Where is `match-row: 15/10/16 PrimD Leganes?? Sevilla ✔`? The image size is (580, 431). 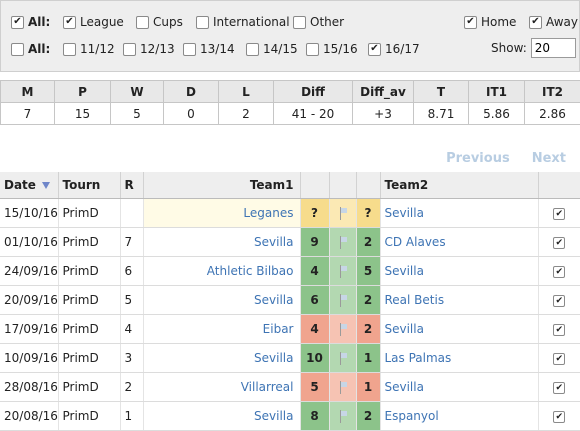 match-row: 15/10/16 PrimD Leganes?? Sevilla ✔ is located at coordinates (290, 213).